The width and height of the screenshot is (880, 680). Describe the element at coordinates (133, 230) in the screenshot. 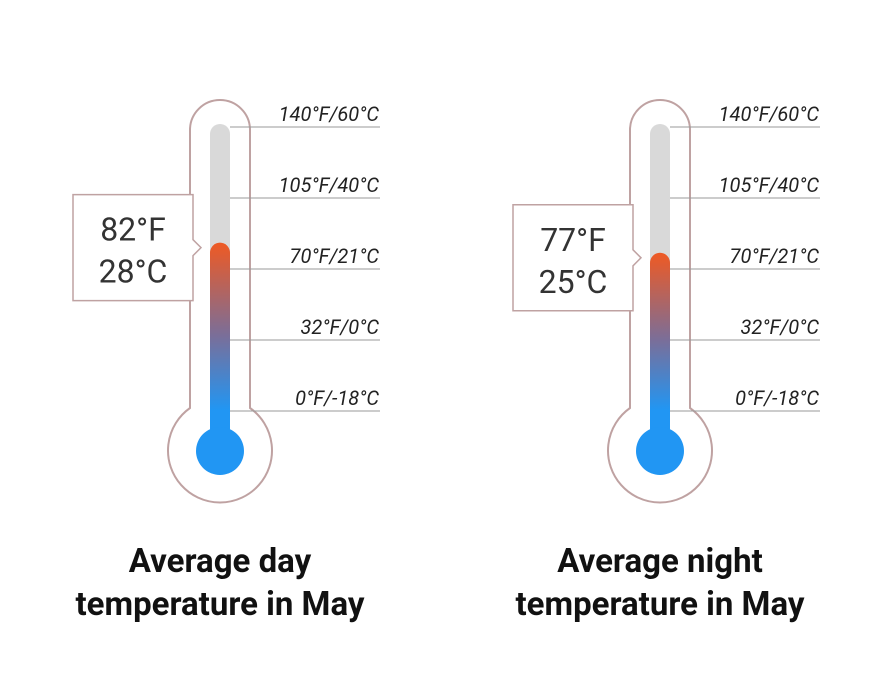

I see `value-label: 82°F` at that location.